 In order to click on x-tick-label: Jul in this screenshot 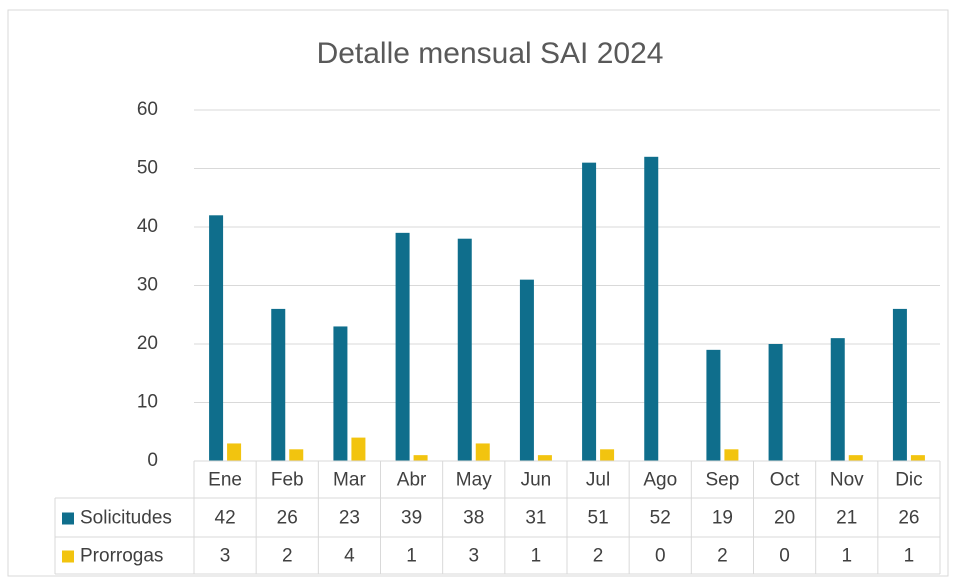, I will do `click(598, 480)`.